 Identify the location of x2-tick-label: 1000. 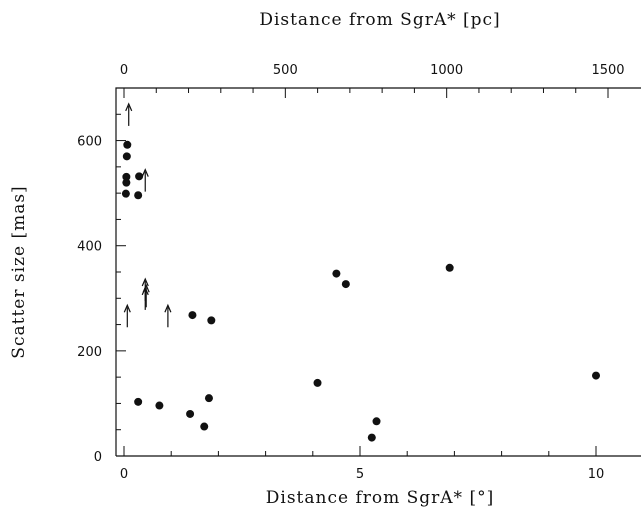
(446, 70).